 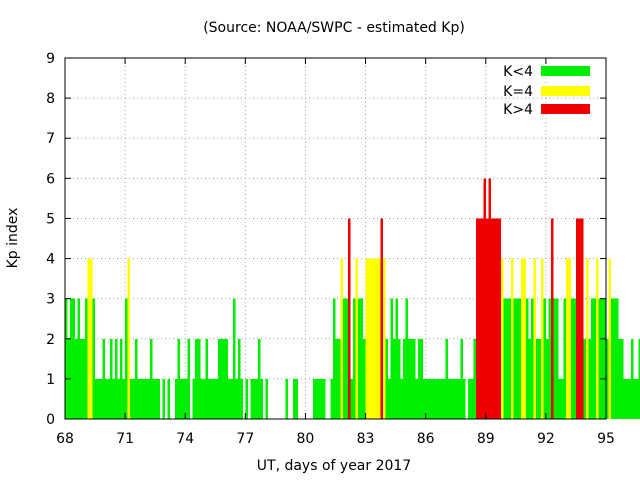 What do you see at coordinates (65, 439) in the screenshot?
I see `x-tick-label: 68` at bounding box center [65, 439].